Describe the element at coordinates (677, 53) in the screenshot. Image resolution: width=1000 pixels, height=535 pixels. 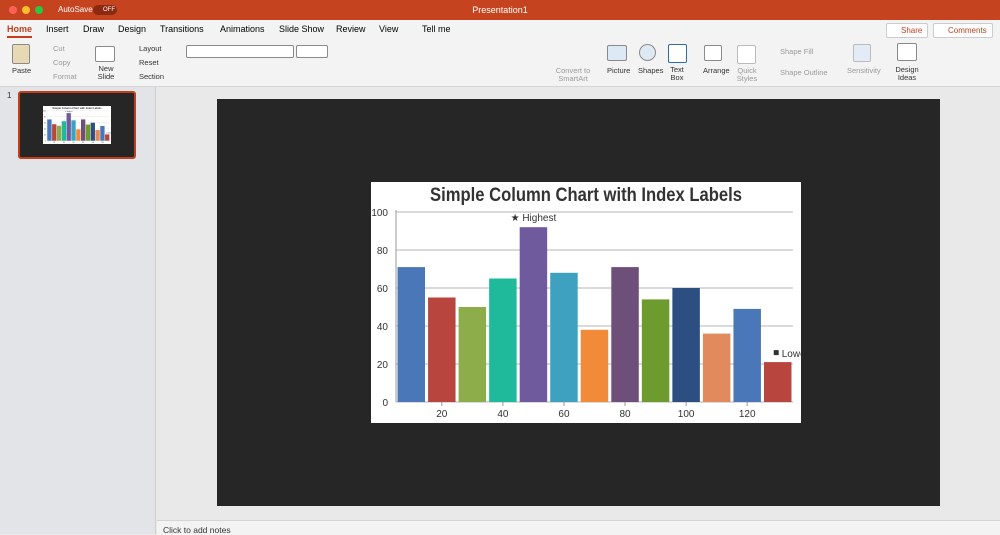
I see `text-box-icon` at that location.